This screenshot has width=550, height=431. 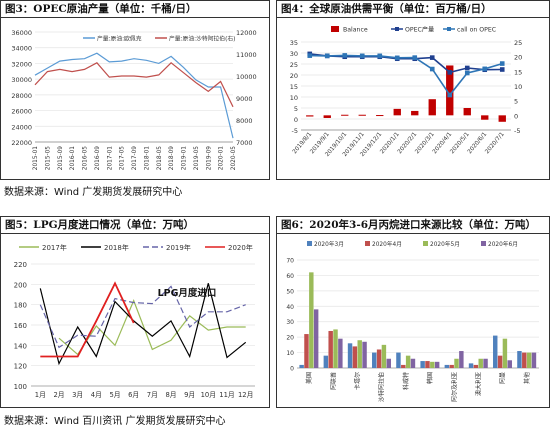 What do you see at coordinates (430, 378) in the screenshot?
I see `x-tick-label: 韩国` at bounding box center [430, 378].